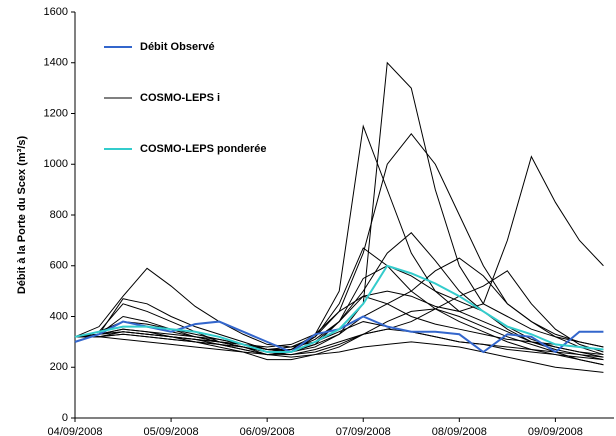 This screenshot has height=436, width=616. I want to click on y-tick-label: 0, so click(65, 418).